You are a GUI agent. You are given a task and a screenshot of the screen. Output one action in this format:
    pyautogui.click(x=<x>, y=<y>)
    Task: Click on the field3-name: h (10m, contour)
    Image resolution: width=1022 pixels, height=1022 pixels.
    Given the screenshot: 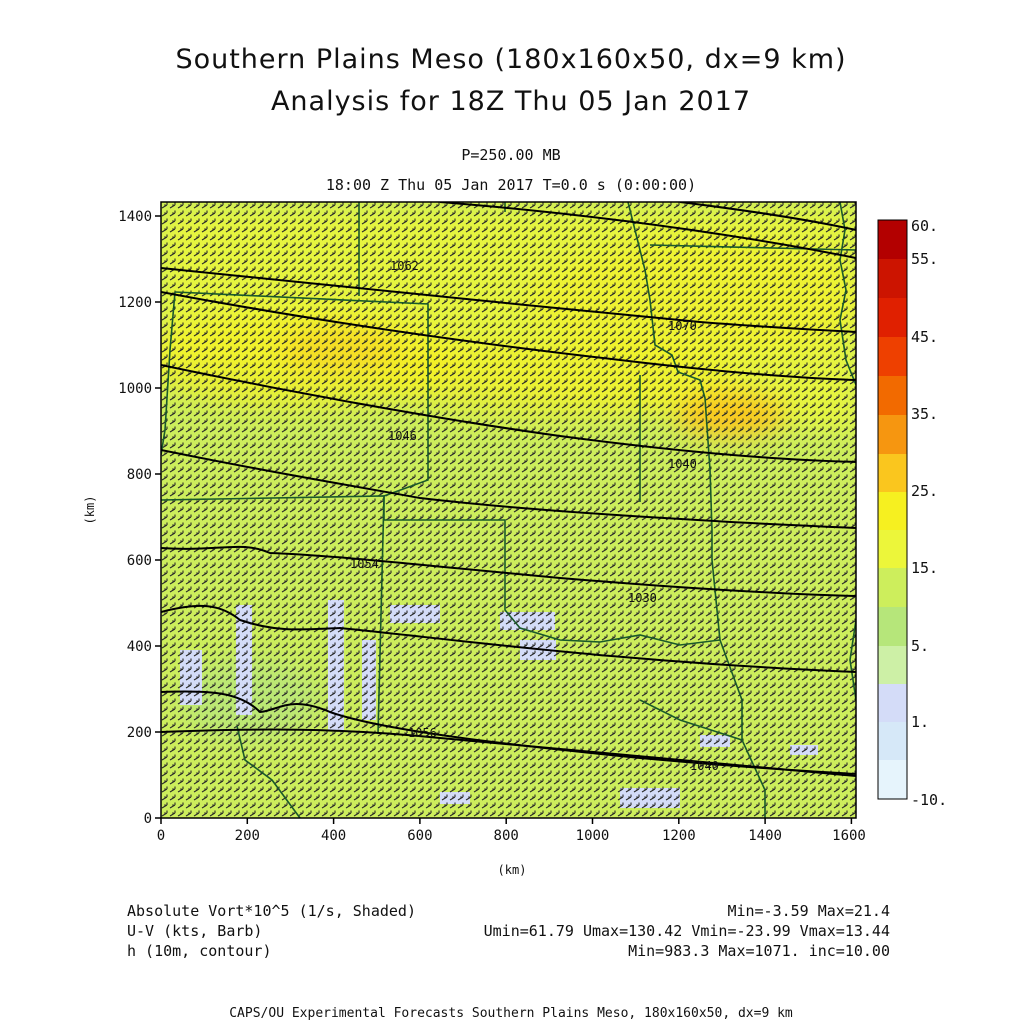 What is the action you would take?
    pyautogui.click(x=199, y=951)
    